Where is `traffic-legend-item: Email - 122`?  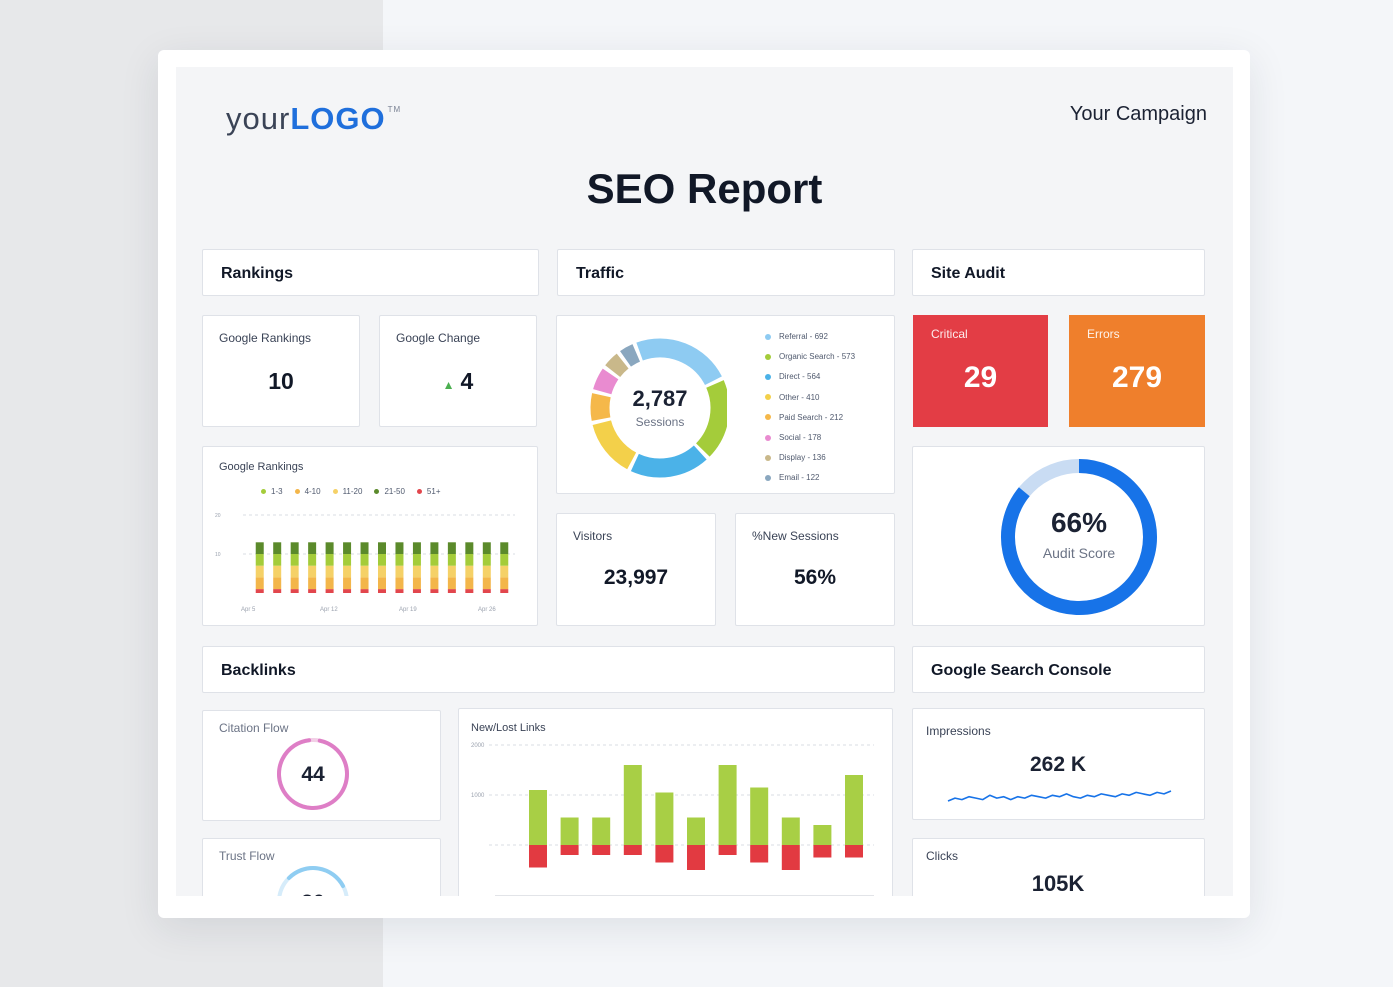
traffic-legend-item: Email - 122 is located at coordinates (792, 477).